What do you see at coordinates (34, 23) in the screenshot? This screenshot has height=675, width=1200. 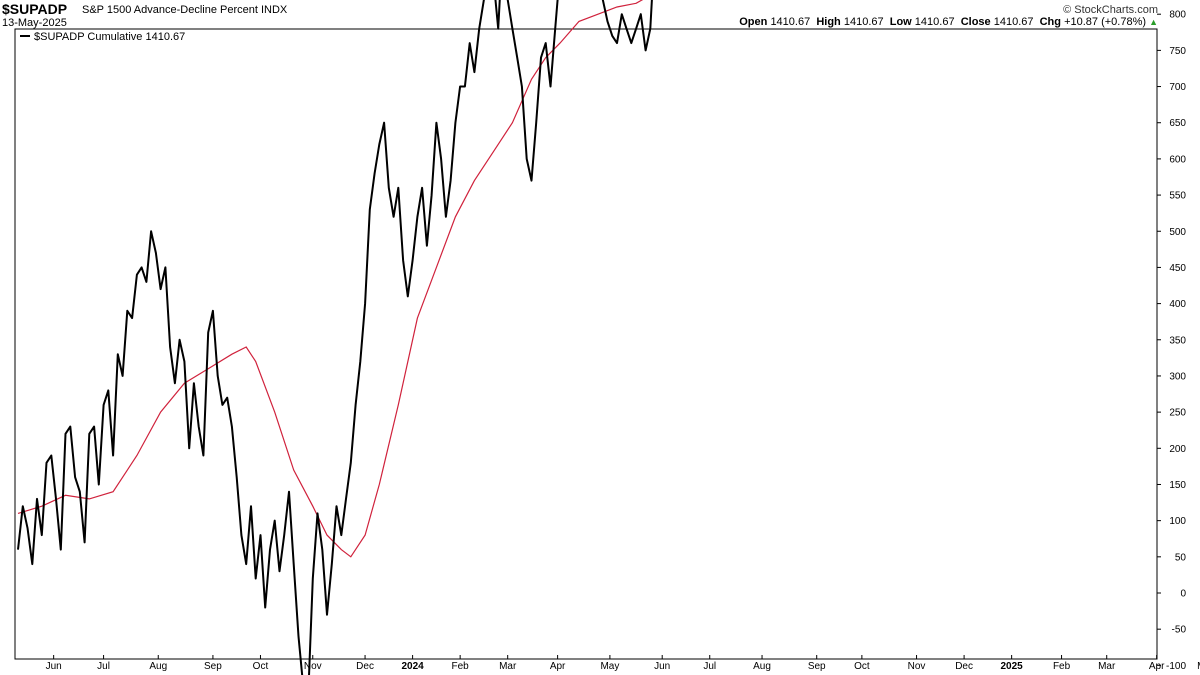 I see `chart-date: 13-May-2025` at bounding box center [34, 23].